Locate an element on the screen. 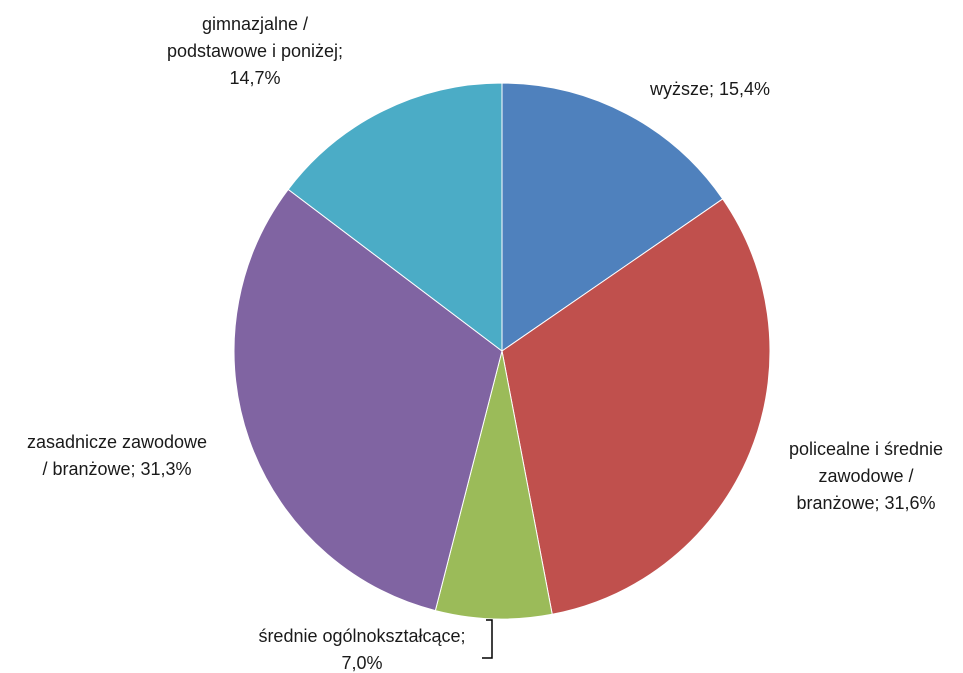 The width and height of the screenshot is (963, 673). data-label-zasadnicze-zawodowe-branzowe: zasadnicze zawodowe / branżowe; 31,3% is located at coordinates (117, 455).